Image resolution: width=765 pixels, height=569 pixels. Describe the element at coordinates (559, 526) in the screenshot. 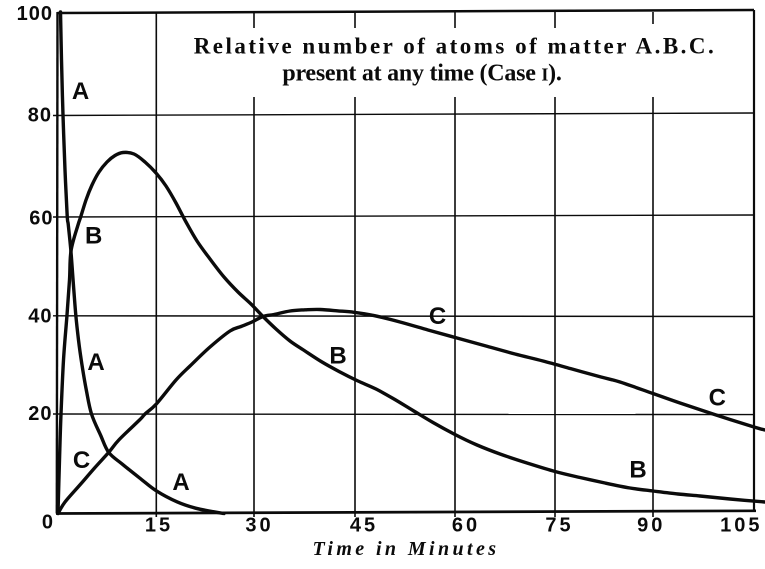

I see `svg-text: 75` at that location.